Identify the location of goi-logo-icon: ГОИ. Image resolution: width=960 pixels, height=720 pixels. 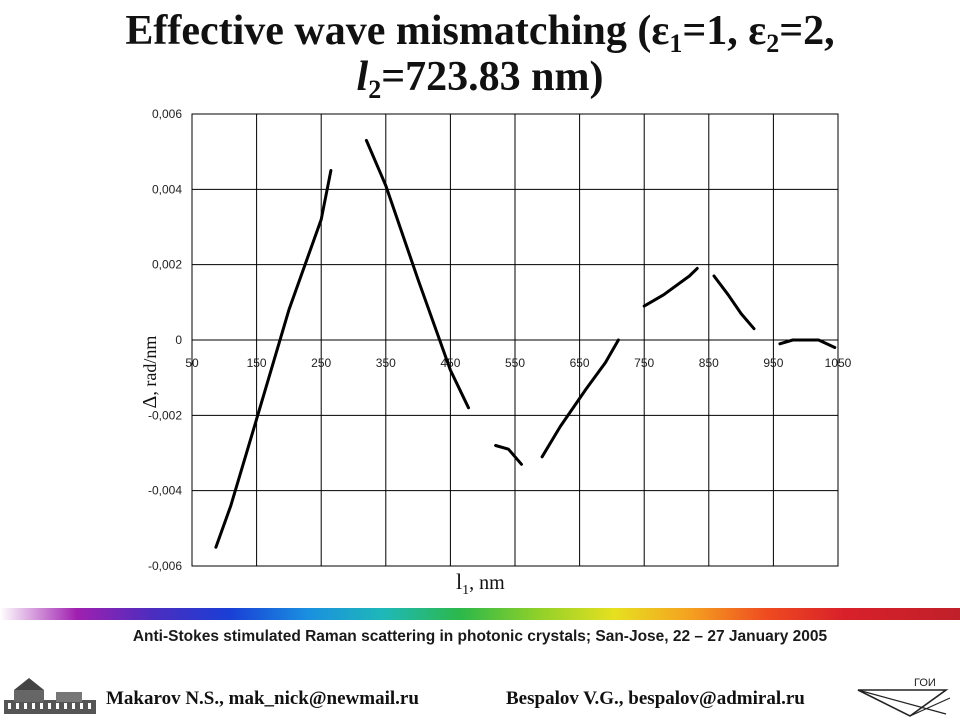
(904, 697).